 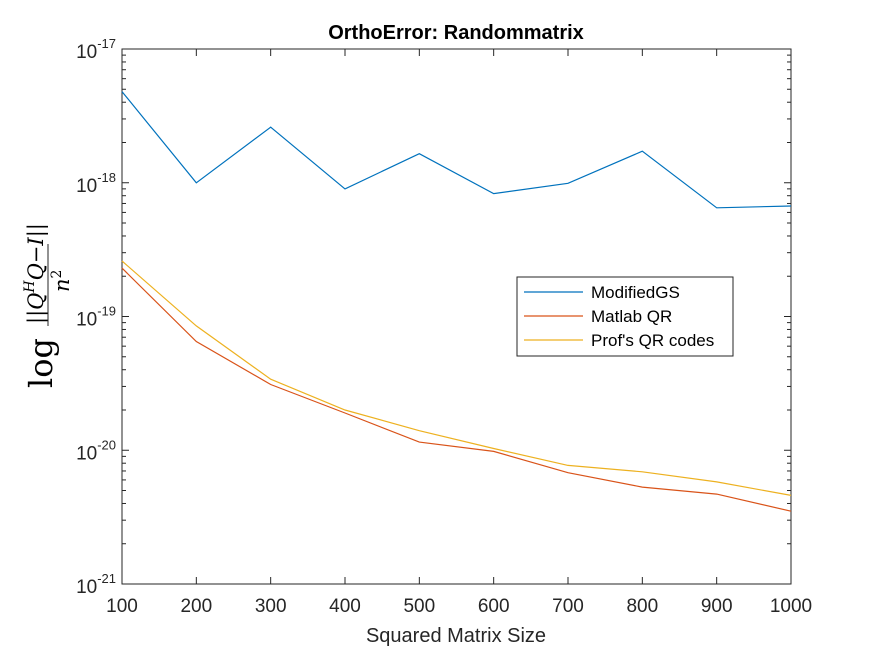 I want to click on x-axis-label: Squared Matrix Size, so click(x=456, y=636).